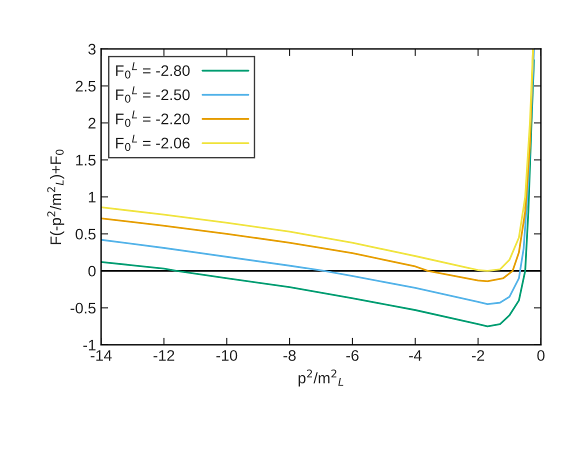  I want to click on y-tick-label: 2, so click(92, 123).